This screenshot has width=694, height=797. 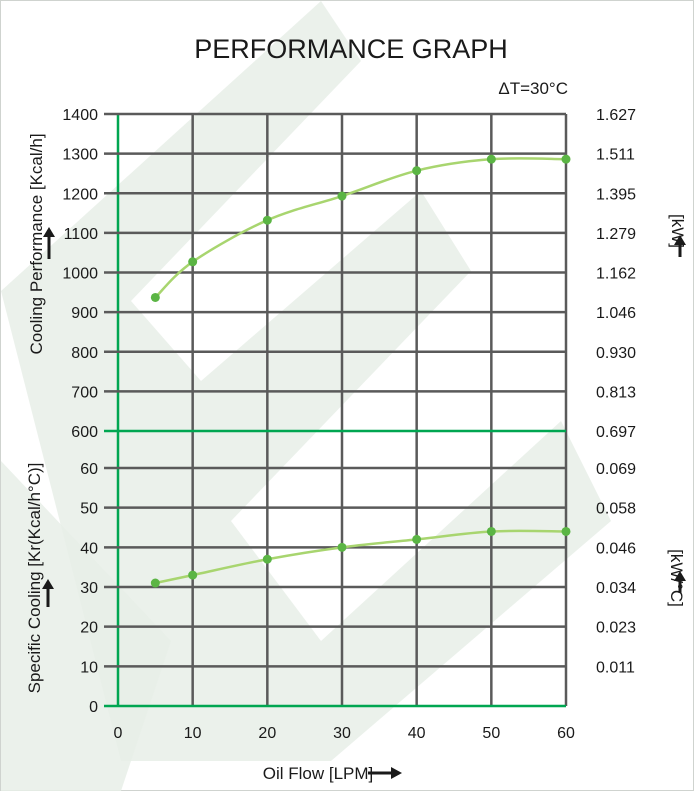 I want to click on x-tick-label: 20, so click(x=267, y=733).